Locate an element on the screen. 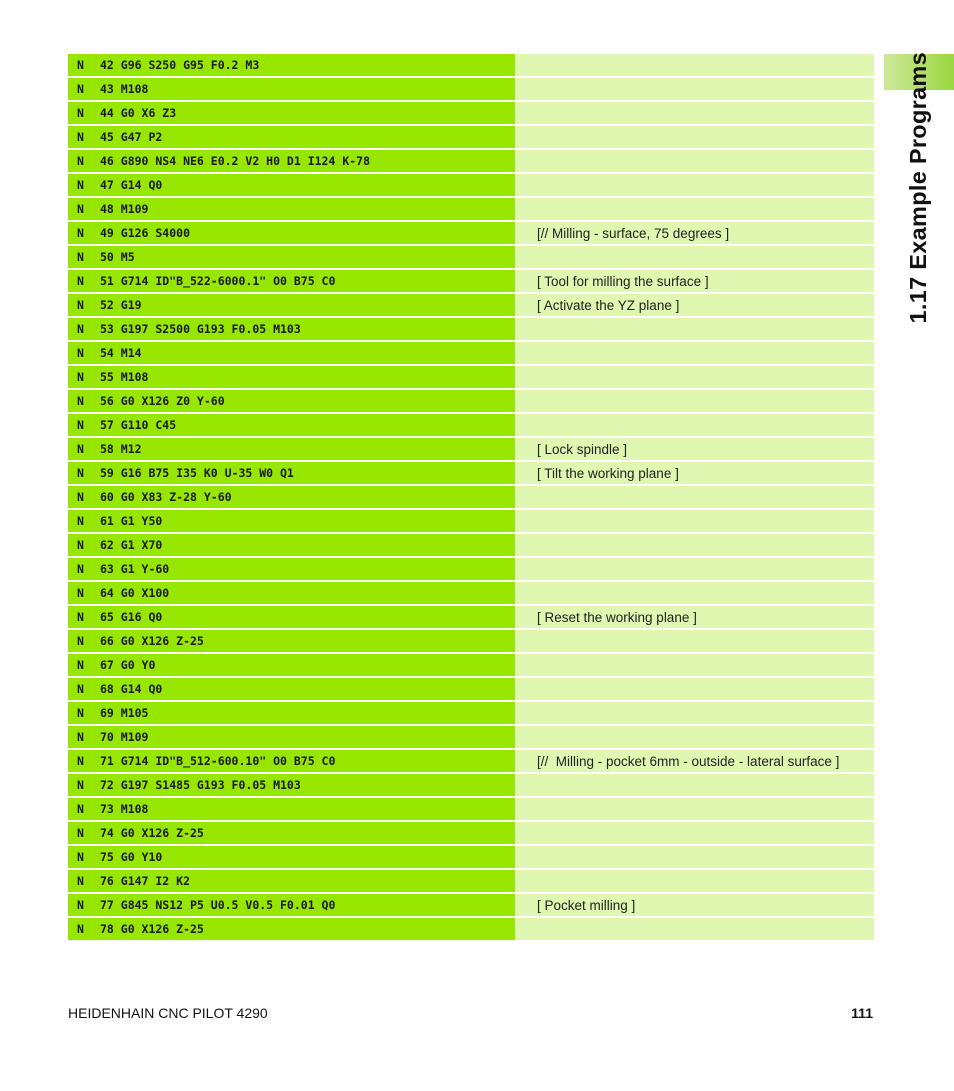 The image size is (954, 1091). program-row: N 54 M14 is located at coordinates (471, 353).